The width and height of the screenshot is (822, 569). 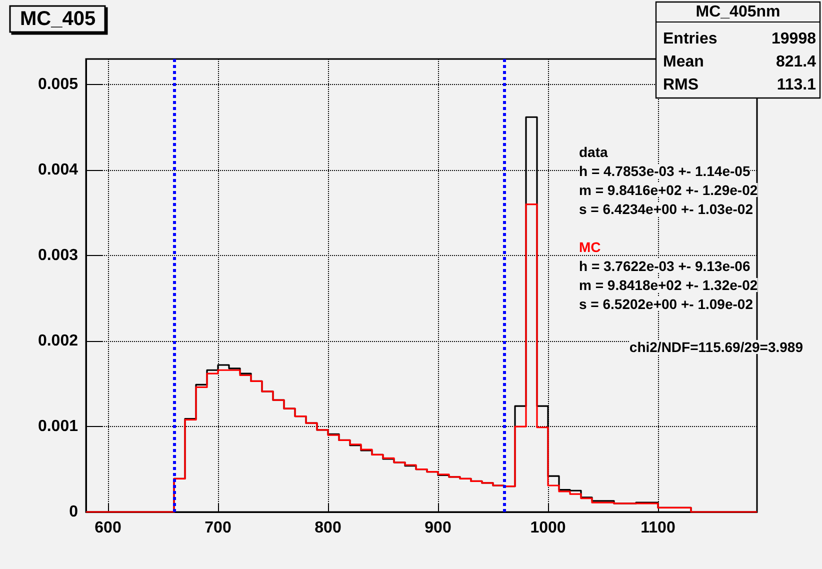 I want to click on text: RMS 113.1, so click(x=739, y=85).